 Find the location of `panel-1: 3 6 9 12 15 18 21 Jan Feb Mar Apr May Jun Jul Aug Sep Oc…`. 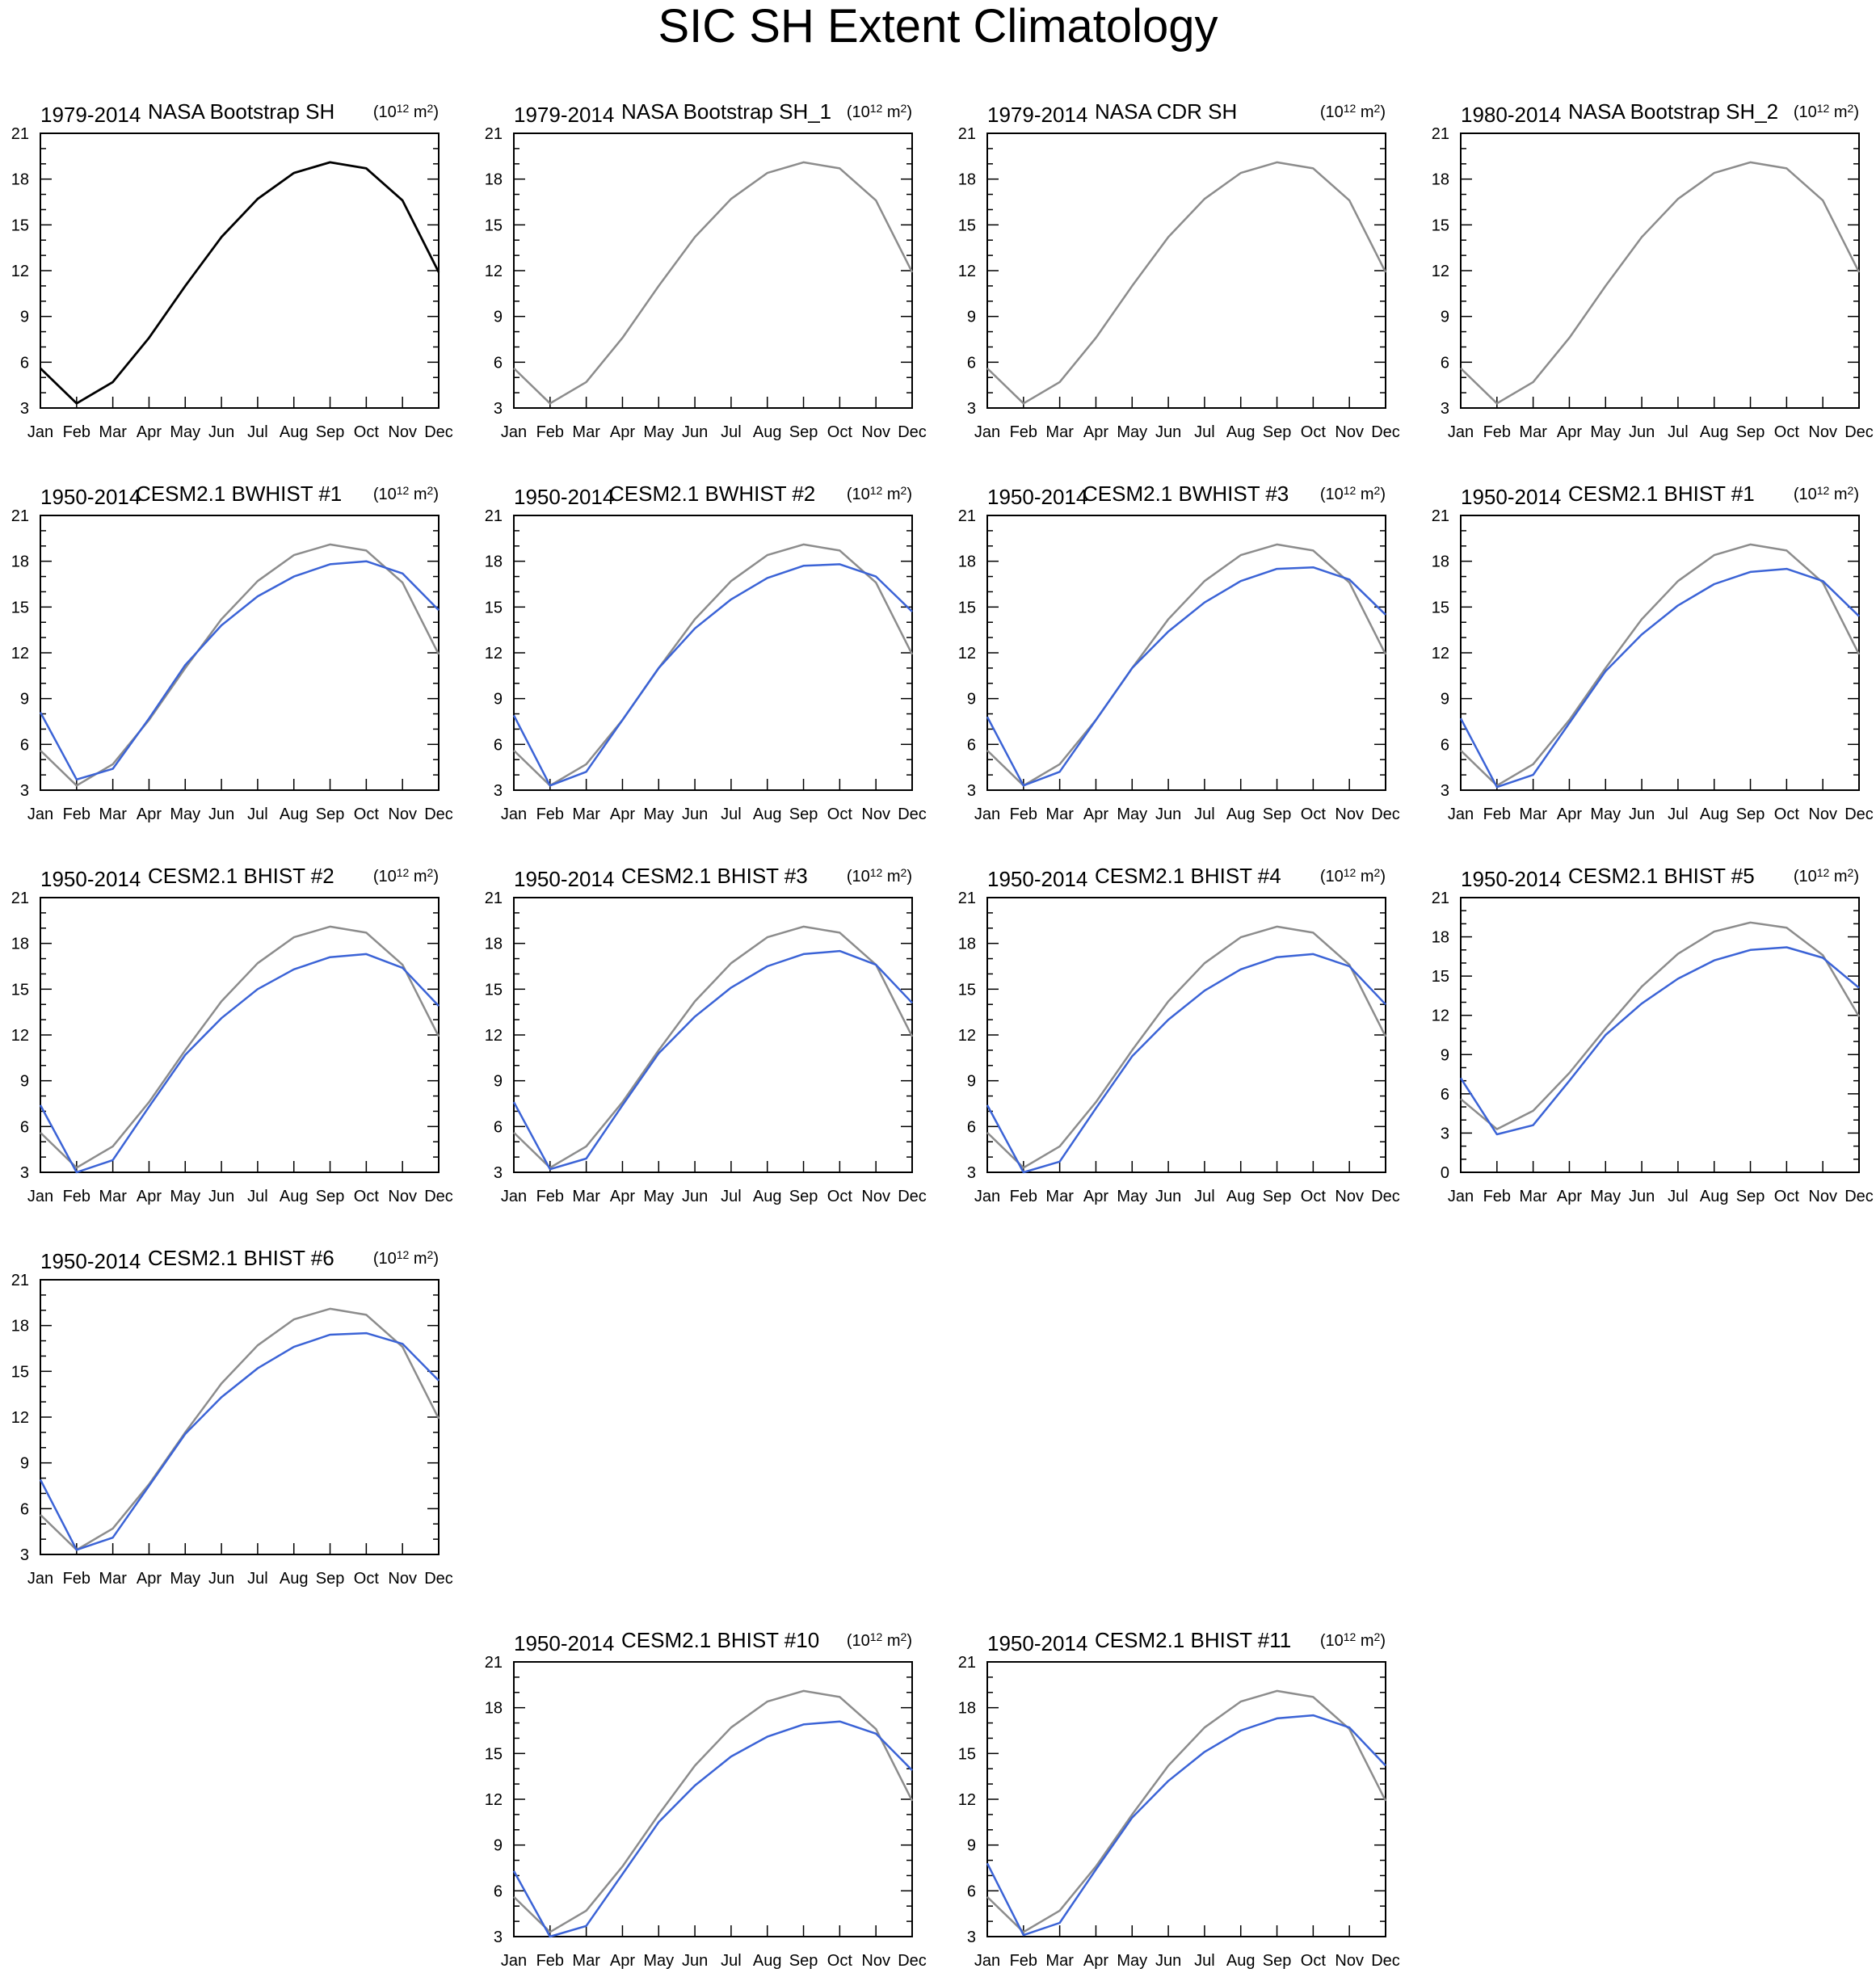

panel-1: 3 6 9 12 15 18 21 Jan Feb Mar Apr May Jun Jul Aug Sep Oc… is located at coordinates (232, 270).